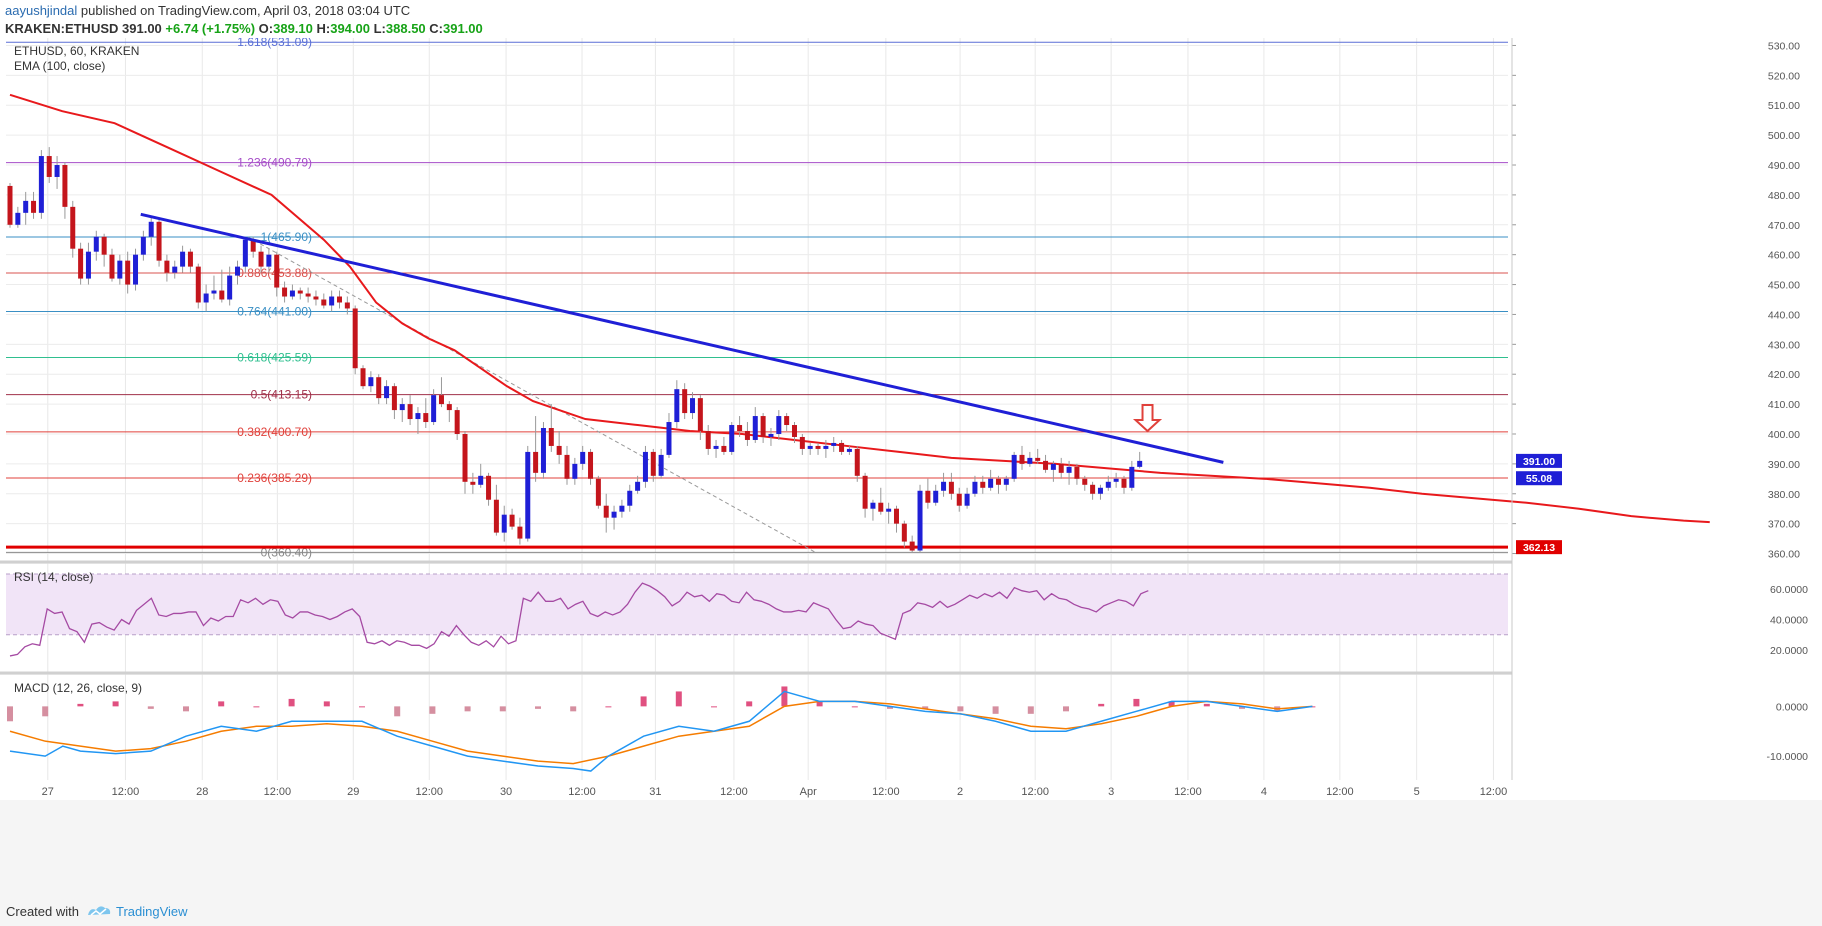  What do you see at coordinates (1667, 409) in the screenshot?
I see `price-axis` at bounding box center [1667, 409].